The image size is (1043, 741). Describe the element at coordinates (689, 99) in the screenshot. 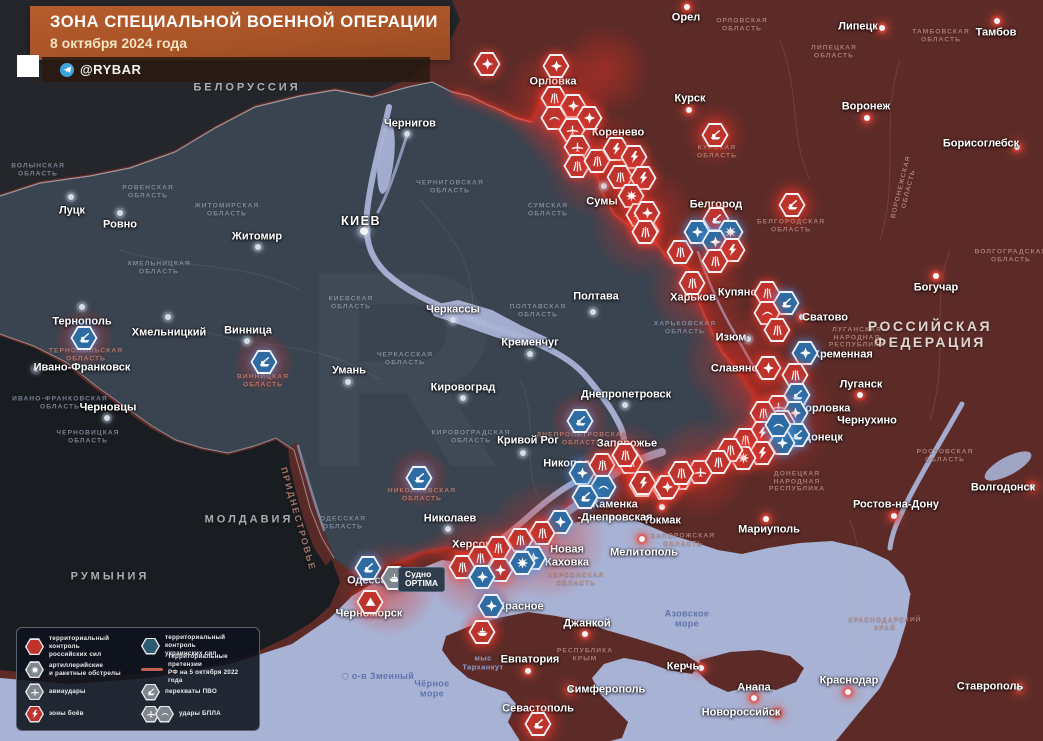

I see `city-label: Курск` at that location.